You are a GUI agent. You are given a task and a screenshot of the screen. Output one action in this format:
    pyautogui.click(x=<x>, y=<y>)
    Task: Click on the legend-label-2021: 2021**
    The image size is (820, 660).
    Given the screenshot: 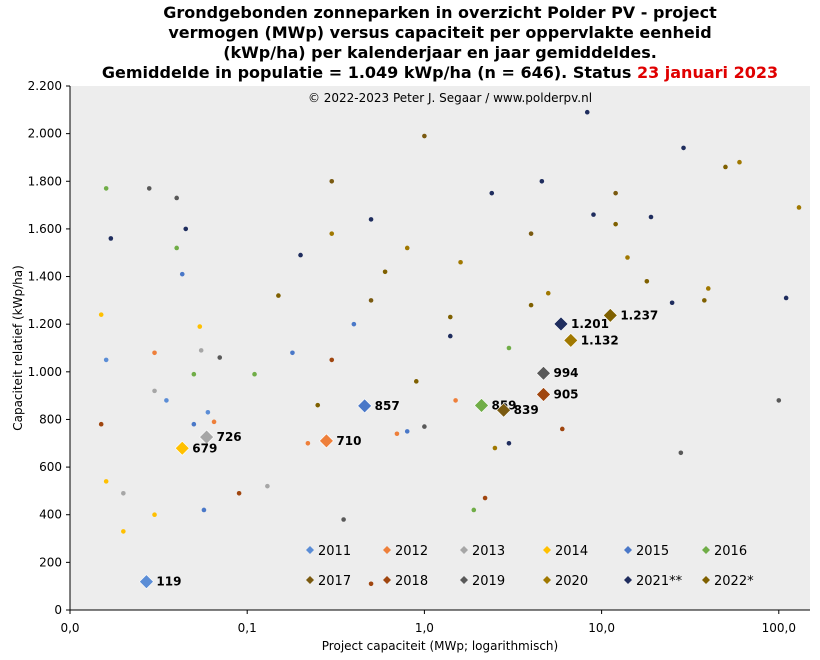 What is the action you would take?
    pyautogui.click(x=659, y=581)
    